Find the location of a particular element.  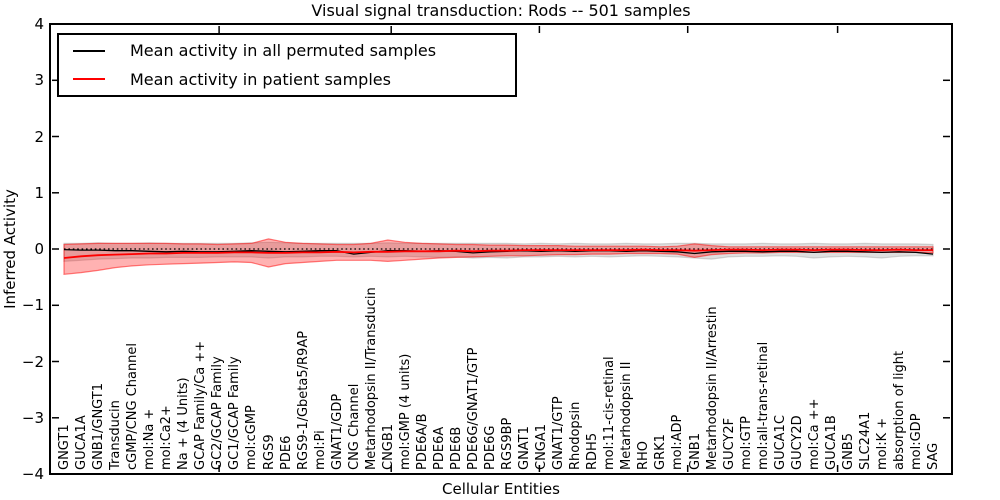

x-category-label: Transducin is located at coordinates (116, 435).